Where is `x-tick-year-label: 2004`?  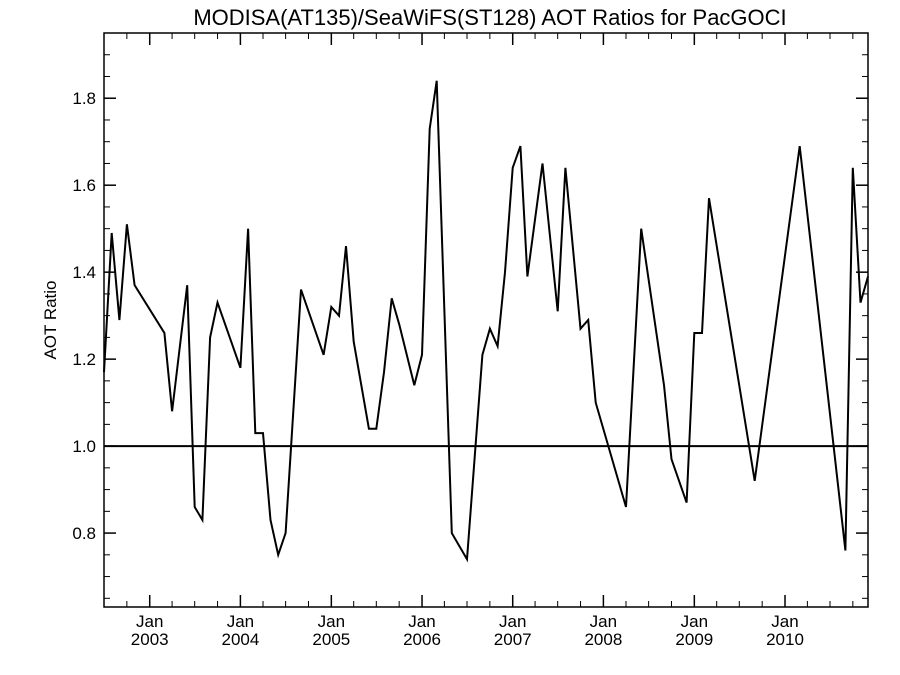 x-tick-year-label: 2004 is located at coordinates (240, 639).